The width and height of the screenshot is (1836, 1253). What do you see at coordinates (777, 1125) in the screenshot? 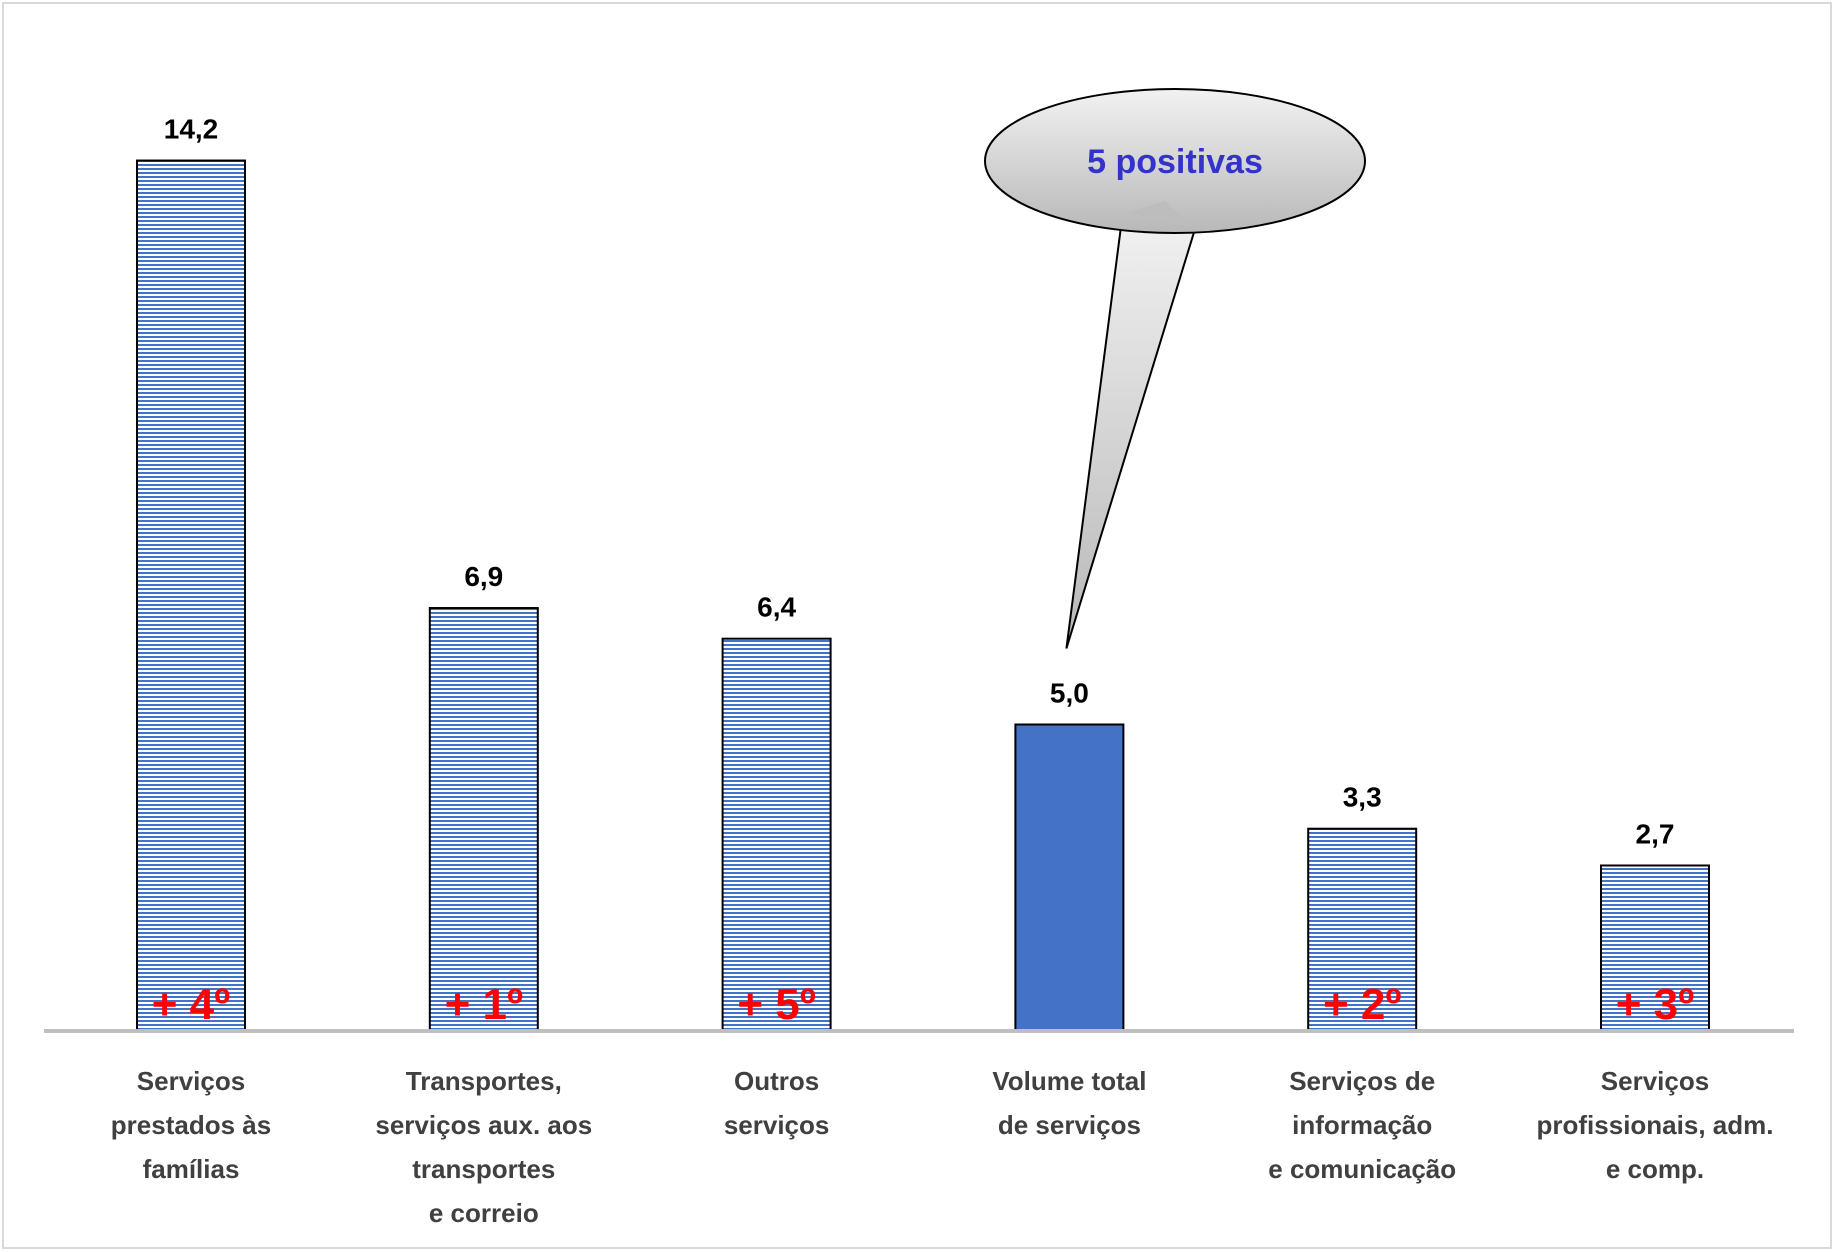
I see `category-label-2-line-1: serviços` at bounding box center [777, 1125].